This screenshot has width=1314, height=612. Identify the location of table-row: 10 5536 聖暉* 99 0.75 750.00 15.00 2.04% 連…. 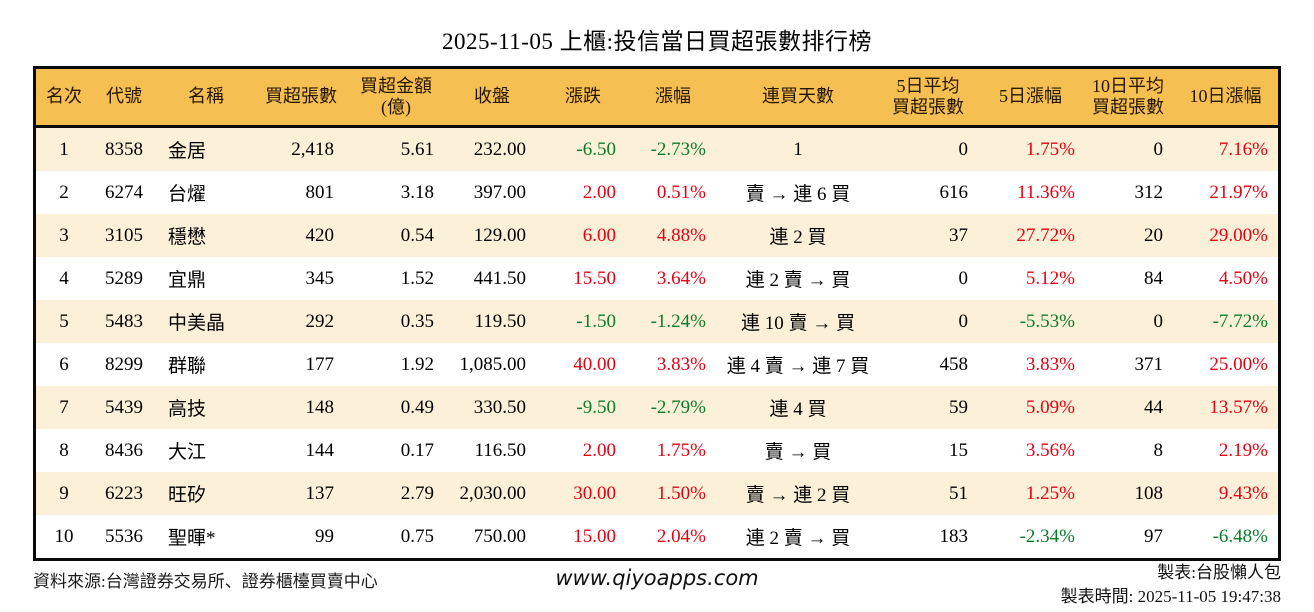
(657, 536).